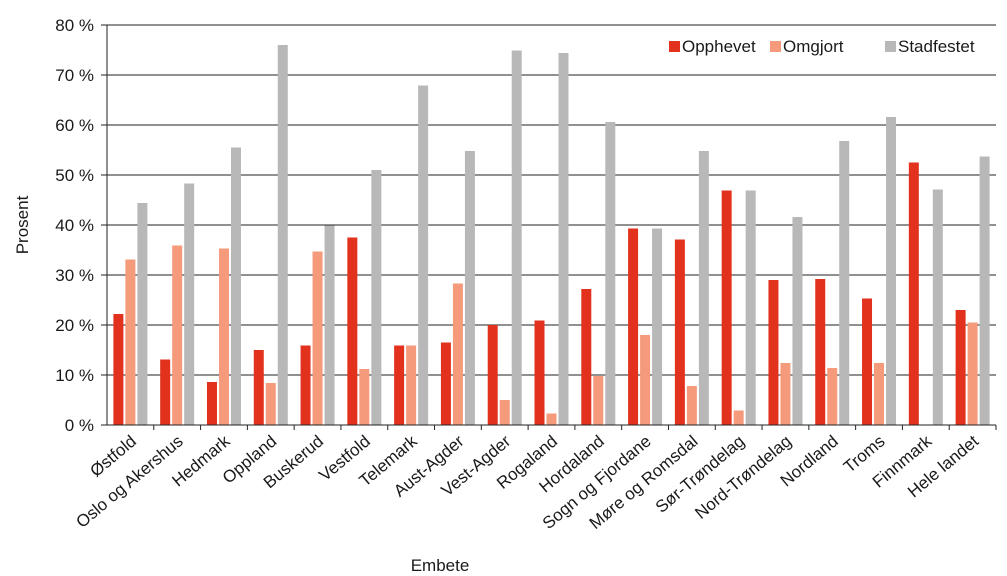 The image size is (1007, 576). I want to click on y-tick-labels: 0 % 10 % 20 % 30 % 40 % 50 % 60 % 70 % 80 %, so click(74, 225).